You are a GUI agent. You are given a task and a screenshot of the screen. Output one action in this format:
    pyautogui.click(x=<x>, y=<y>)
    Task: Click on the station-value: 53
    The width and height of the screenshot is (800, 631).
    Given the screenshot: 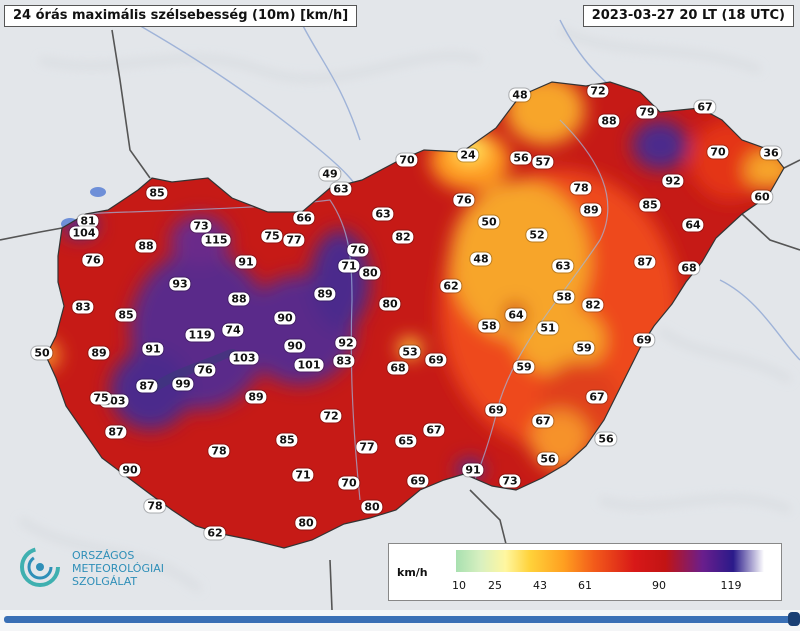 What is the action you would take?
    pyautogui.click(x=410, y=352)
    